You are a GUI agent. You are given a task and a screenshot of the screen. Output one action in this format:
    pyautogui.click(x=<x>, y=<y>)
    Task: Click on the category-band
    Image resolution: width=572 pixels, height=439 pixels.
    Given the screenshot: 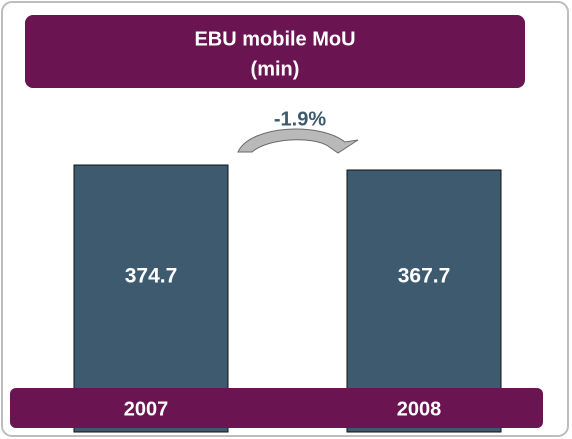 What is the action you would take?
    pyautogui.click(x=276, y=408)
    